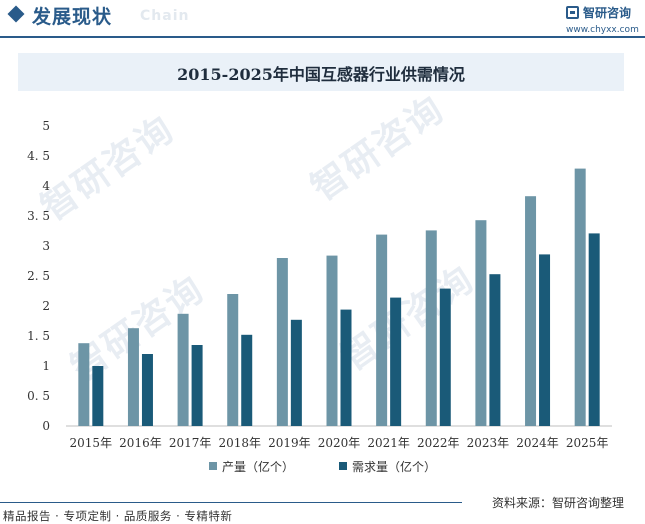 The height and width of the screenshot is (524, 645). Describe the element at coordinates (602, 30) in the screenshot. I see `brand-url: www.chyxx.com` at that location.